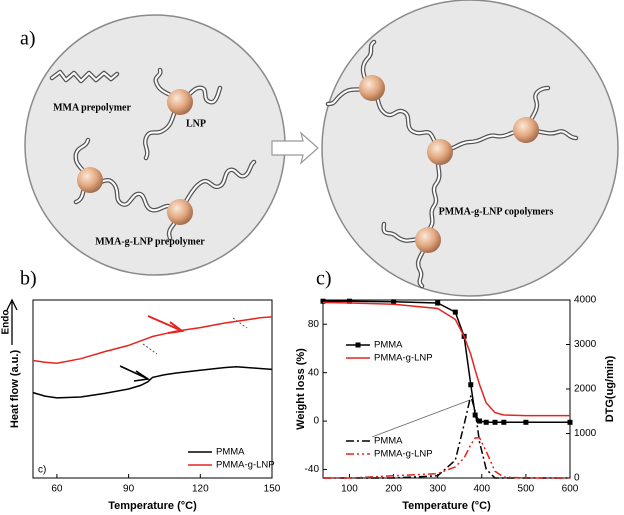 The height and width of the screenshot is (515, 624). I want to click on x-tick-label: 200, so click(393, 489).